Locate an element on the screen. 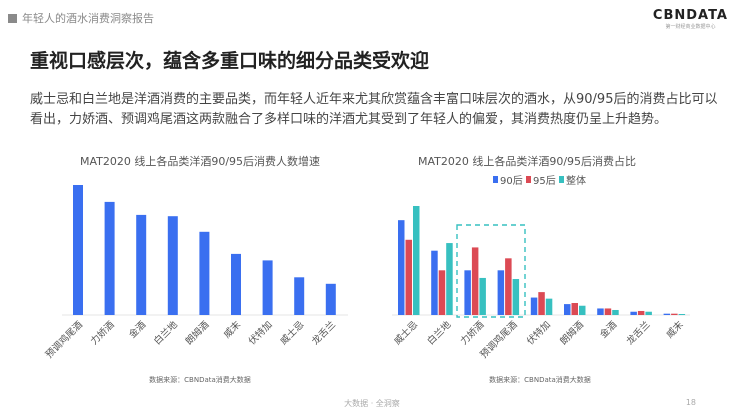 The width and height of the screenshot is (744, 414). footer-slogan: 大数据 · 全洞察 is located at coordinates (372, 403).